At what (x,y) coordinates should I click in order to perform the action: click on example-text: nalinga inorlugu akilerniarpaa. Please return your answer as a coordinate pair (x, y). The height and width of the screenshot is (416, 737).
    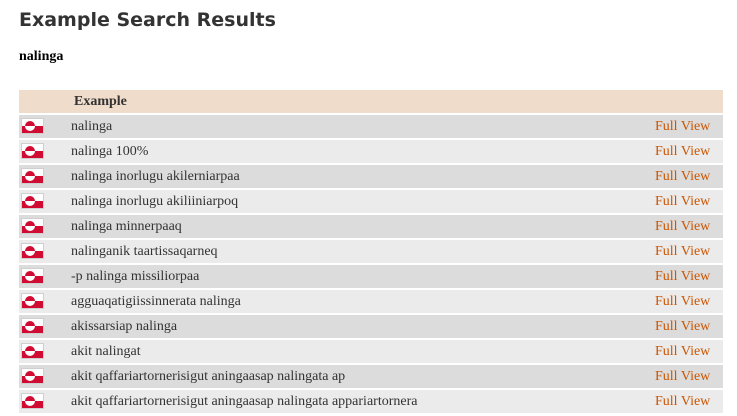
    Looking at the image, I should click on (363, 176).